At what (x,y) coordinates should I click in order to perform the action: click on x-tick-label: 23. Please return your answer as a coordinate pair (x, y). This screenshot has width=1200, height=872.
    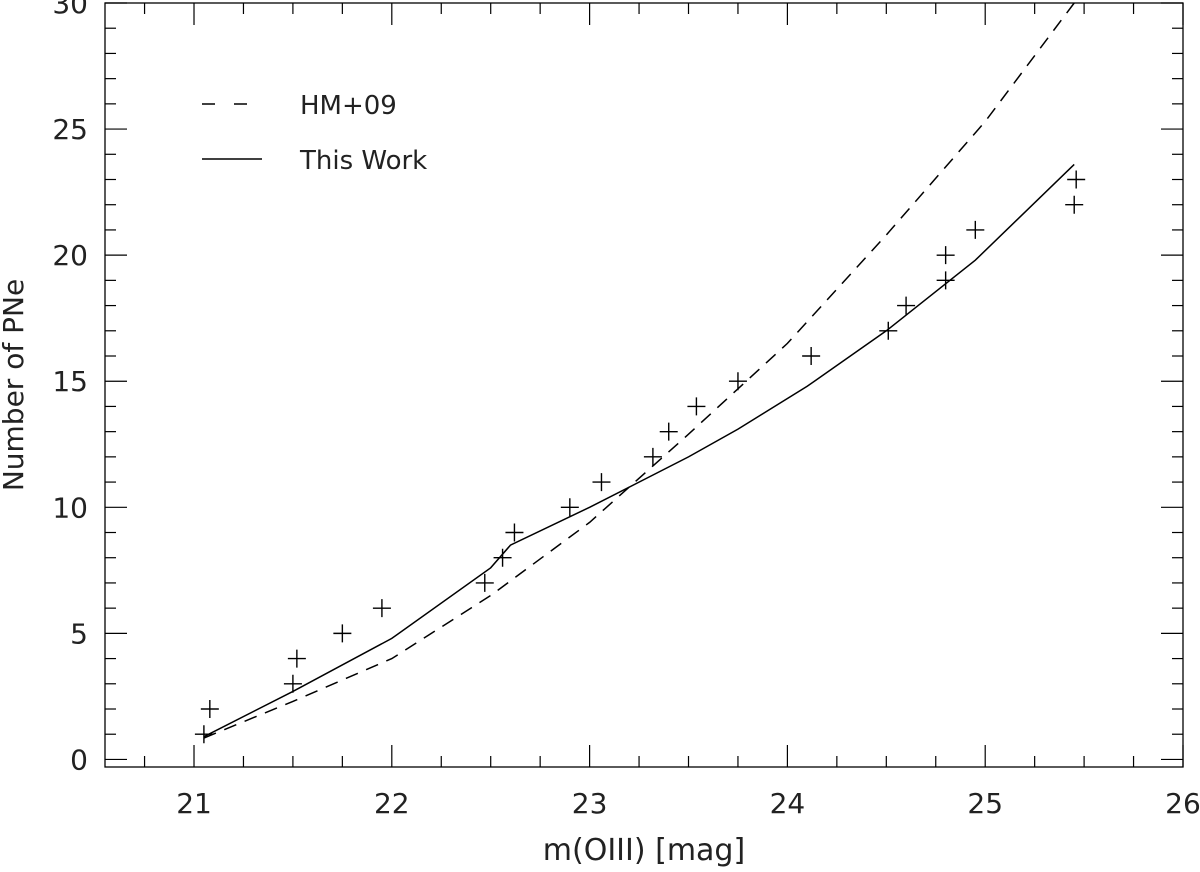
    Looking at the image, I should click on (590, 803).